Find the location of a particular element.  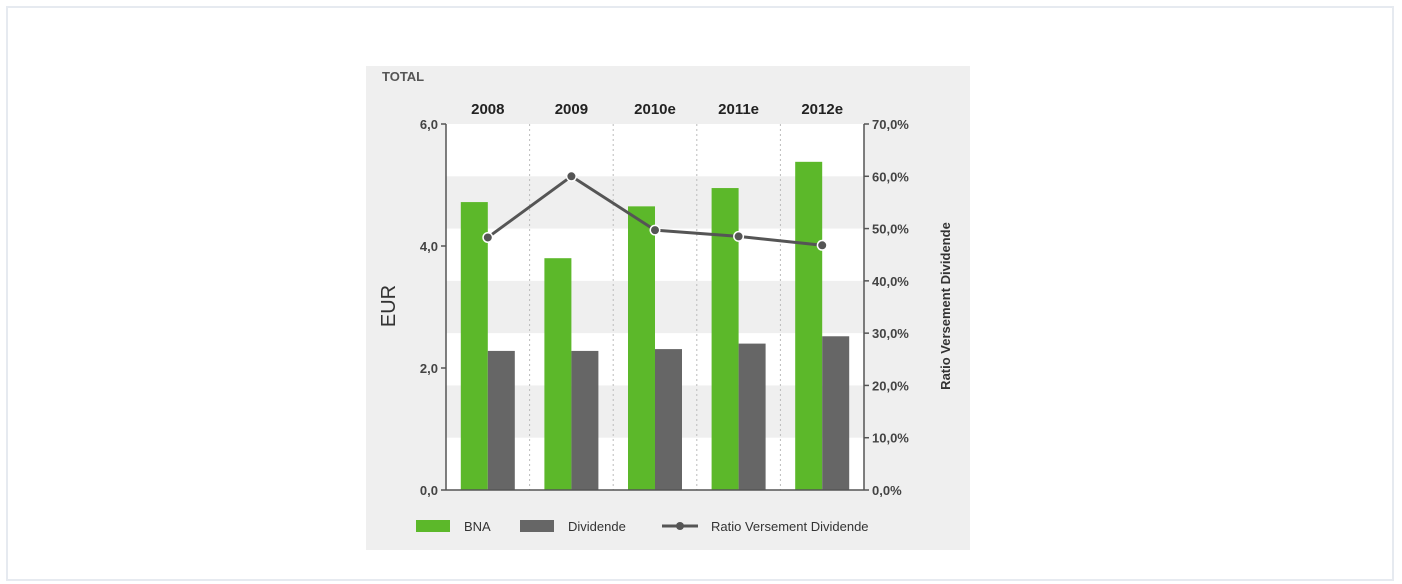

y2-tick-label: 30,0% is located at coordinates (890, 333).